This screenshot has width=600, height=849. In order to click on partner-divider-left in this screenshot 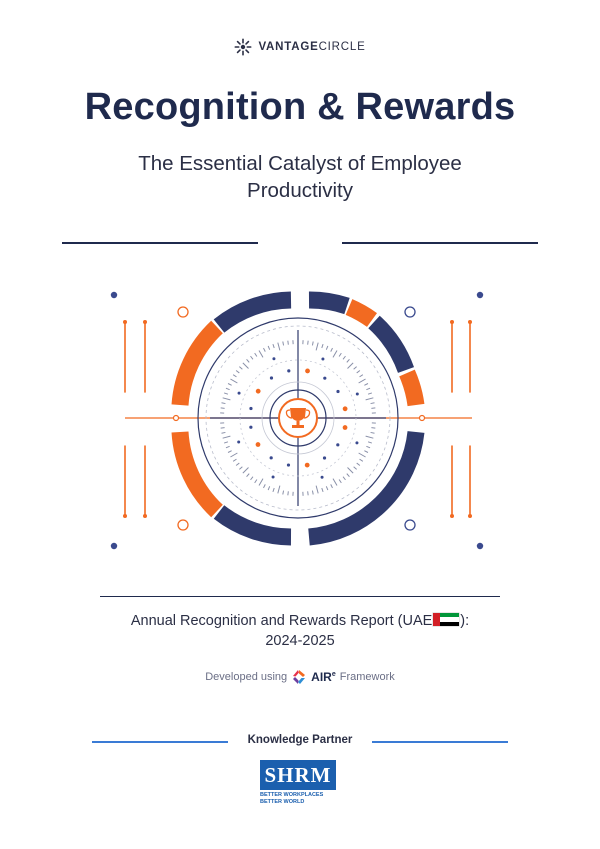, I will do `click(160, 742)`.